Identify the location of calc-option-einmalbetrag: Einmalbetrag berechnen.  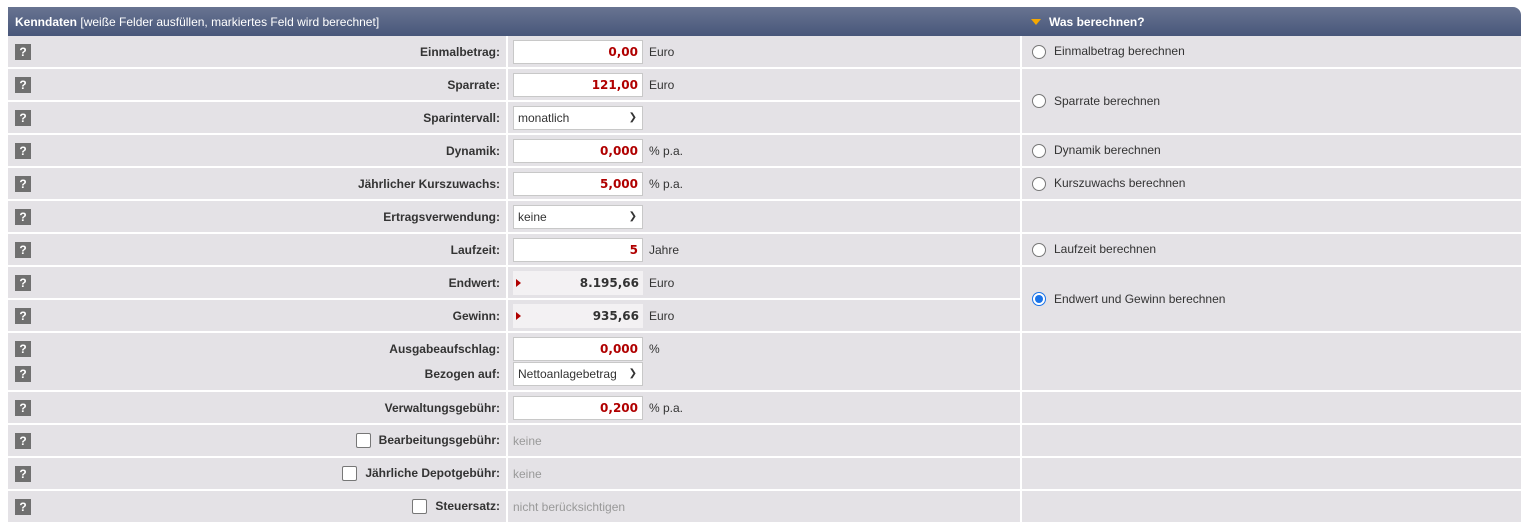
(1271, 52).